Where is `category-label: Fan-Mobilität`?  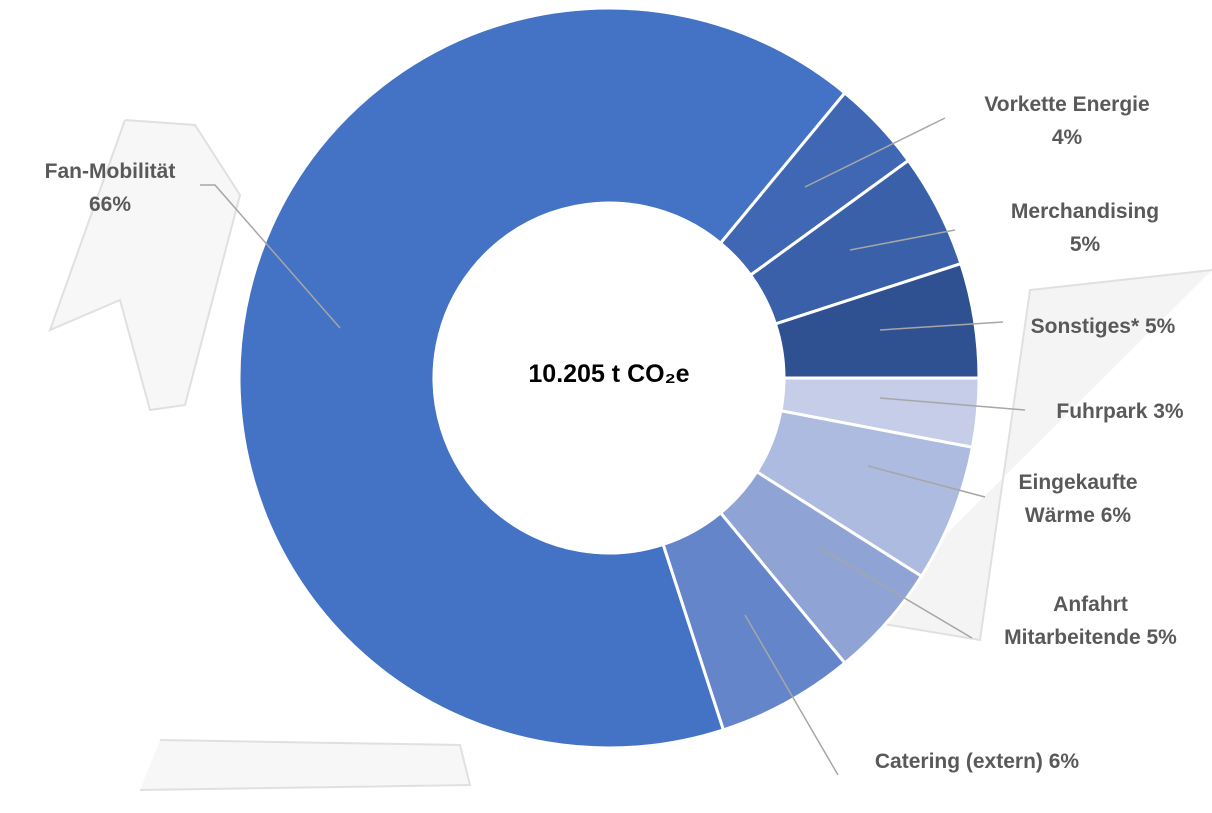
category-label: Fan-Mobilität is located at coordinates (110, 171).